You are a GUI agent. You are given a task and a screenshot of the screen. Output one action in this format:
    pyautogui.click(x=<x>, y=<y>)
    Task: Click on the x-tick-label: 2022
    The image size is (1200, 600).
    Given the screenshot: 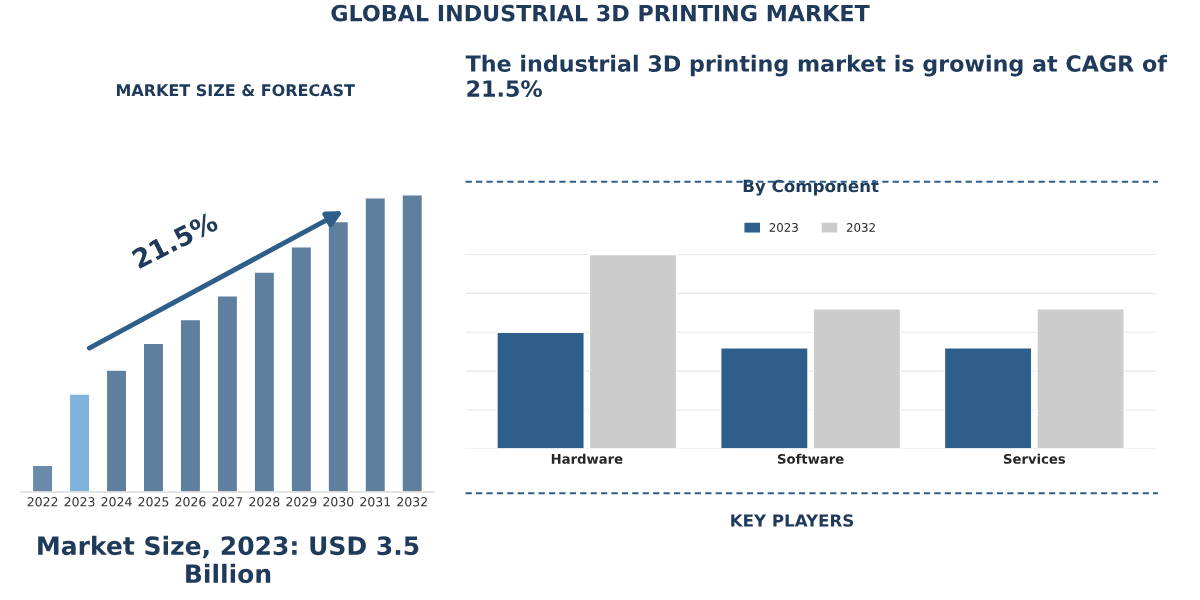 What is the action you would take?
    pyautogui.click(x=42, y=502)
    